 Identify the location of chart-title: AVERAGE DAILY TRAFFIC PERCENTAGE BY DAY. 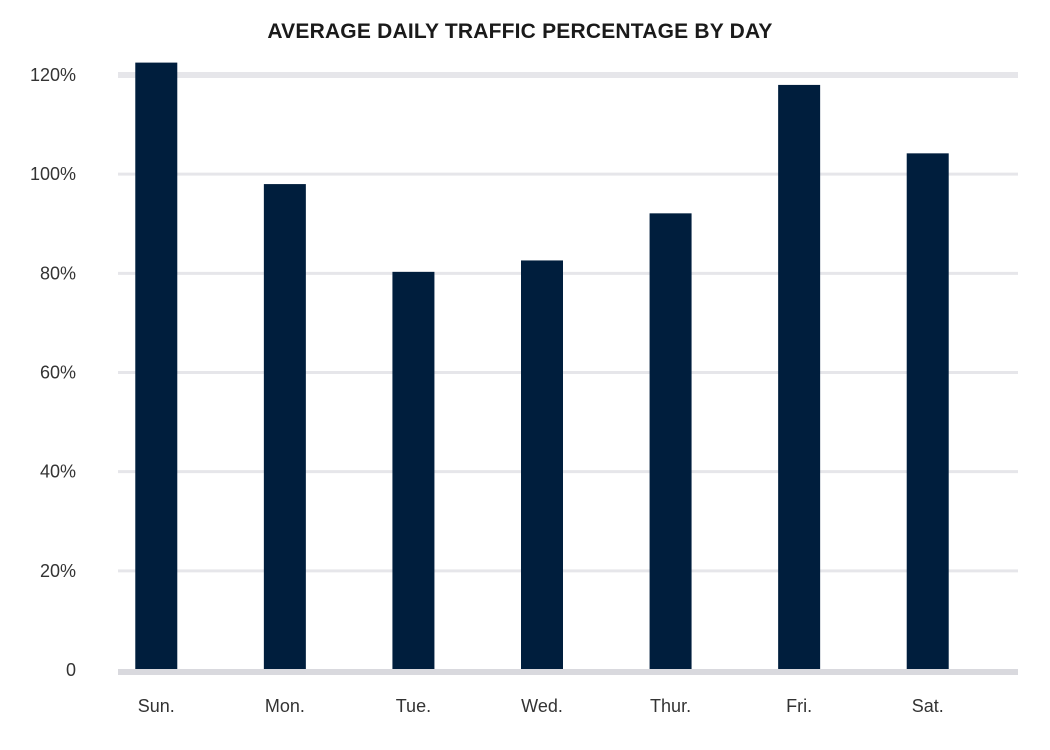
(520, 31).